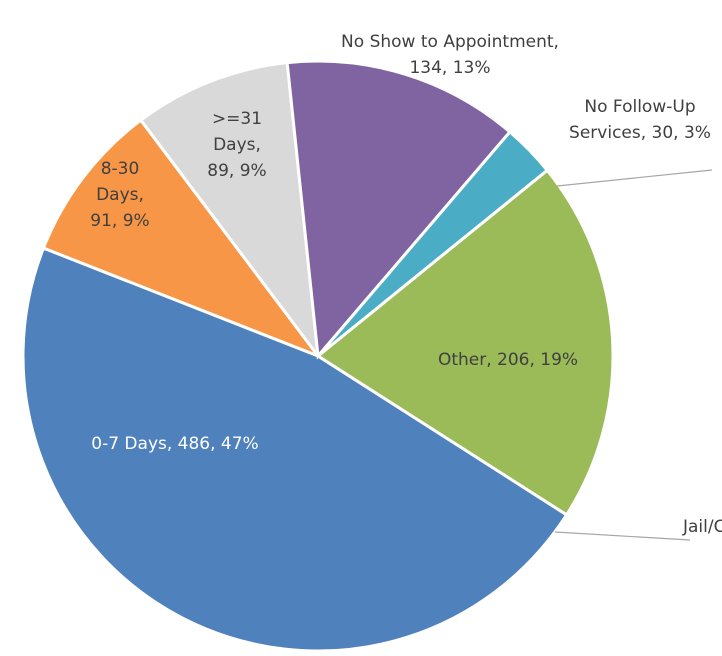 This screenshot has width=722, height=656. Describe the element at coordinates (702, 527) in the screenshot. I see `annotation: Jail/C` at that location.